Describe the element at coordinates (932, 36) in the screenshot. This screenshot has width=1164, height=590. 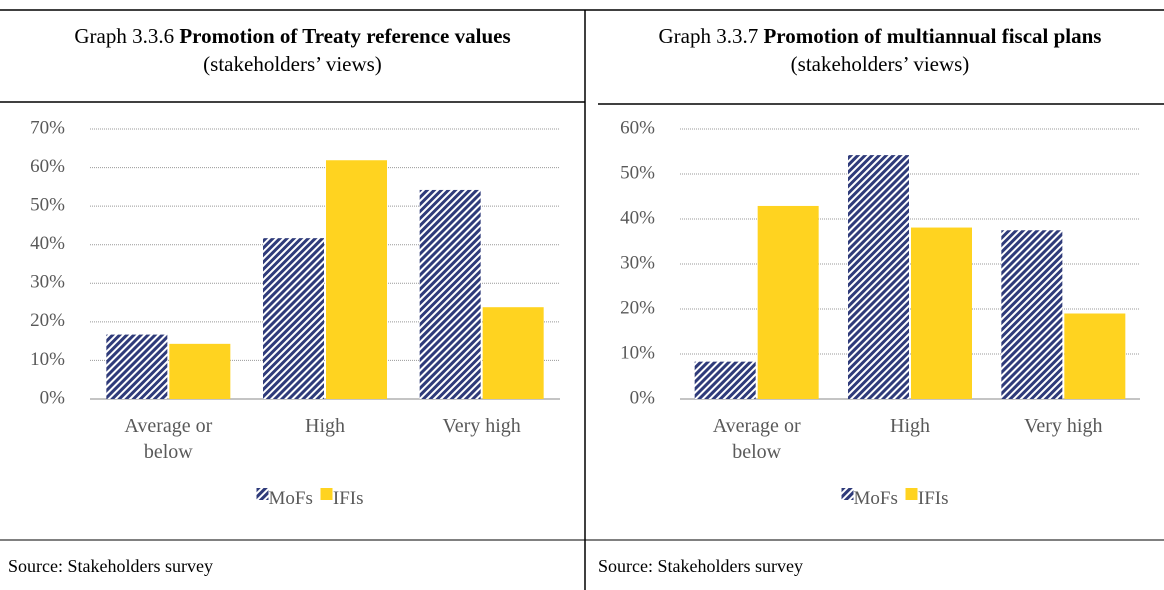
I see `chart-title: Promotion of multiannual fiscal plans` at that location.